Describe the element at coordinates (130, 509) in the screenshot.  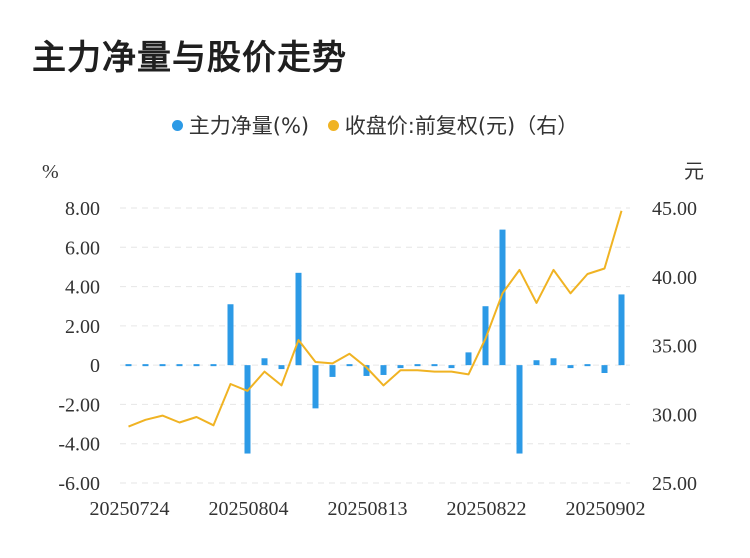
I see `x-axis-tick-label: 20250724` at that location.